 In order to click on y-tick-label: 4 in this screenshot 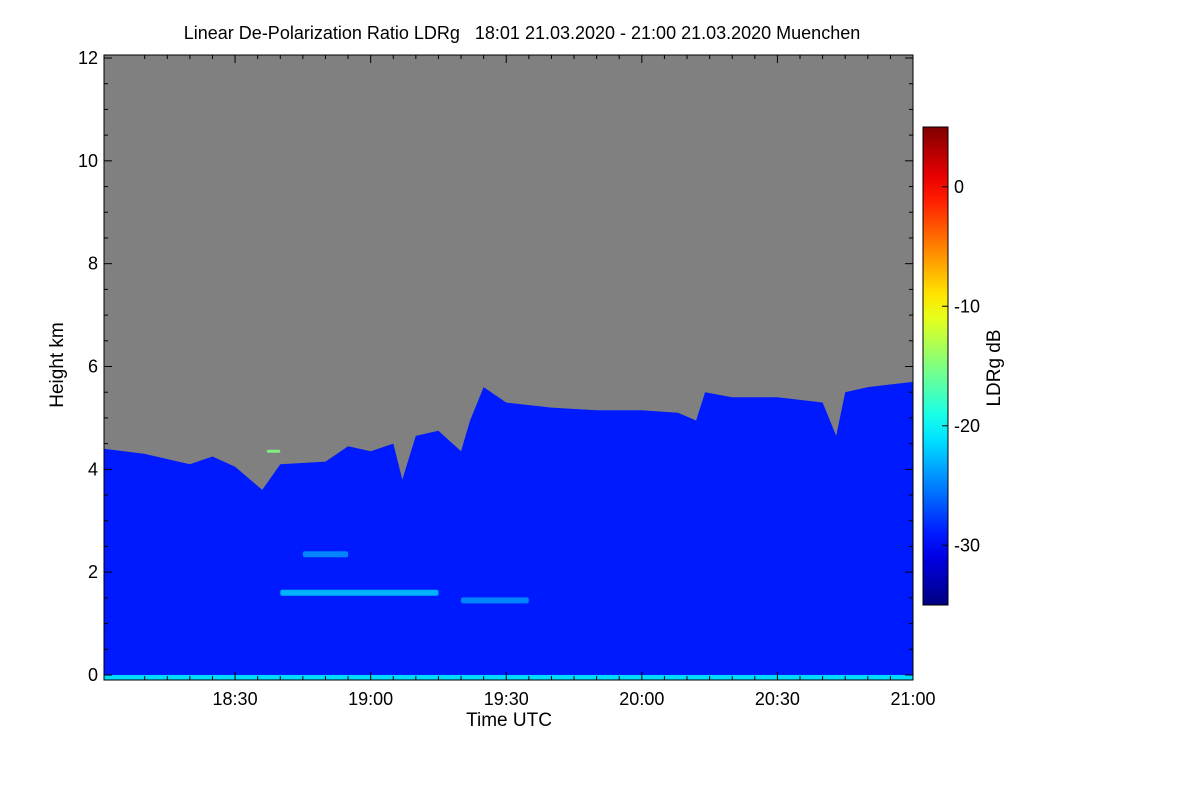, I will do `click(93, 469)`.